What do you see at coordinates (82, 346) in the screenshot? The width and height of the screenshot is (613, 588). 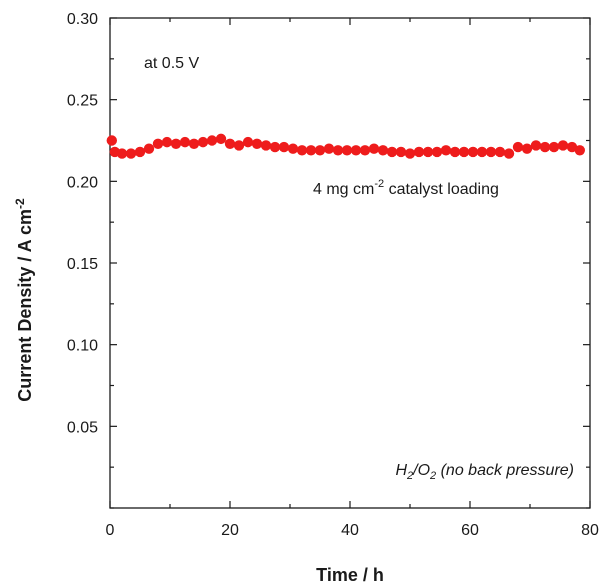 I see `y-tick-label: 0.10` at bounding box center [82, 346].